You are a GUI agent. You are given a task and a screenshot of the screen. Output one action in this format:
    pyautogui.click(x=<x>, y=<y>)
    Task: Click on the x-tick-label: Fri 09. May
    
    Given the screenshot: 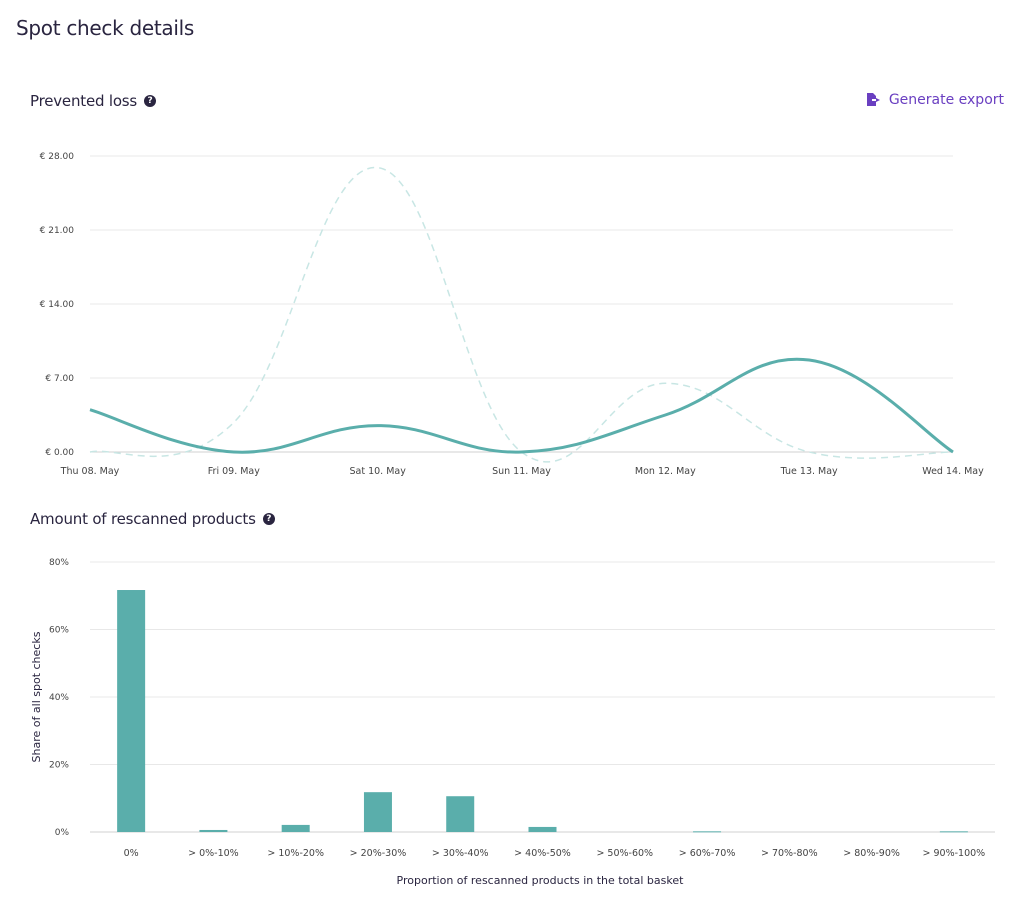 What is the action you would take?
    pyautogui.click(x=234, y=471)
    